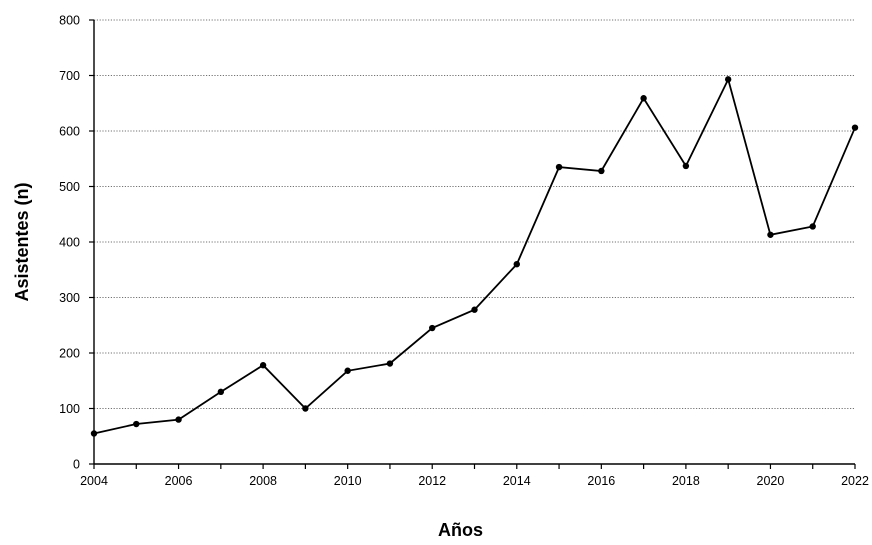  Describe the element at coordinates (69, 76) in the screenshot. I see `y-tick-label: 700` at that location.